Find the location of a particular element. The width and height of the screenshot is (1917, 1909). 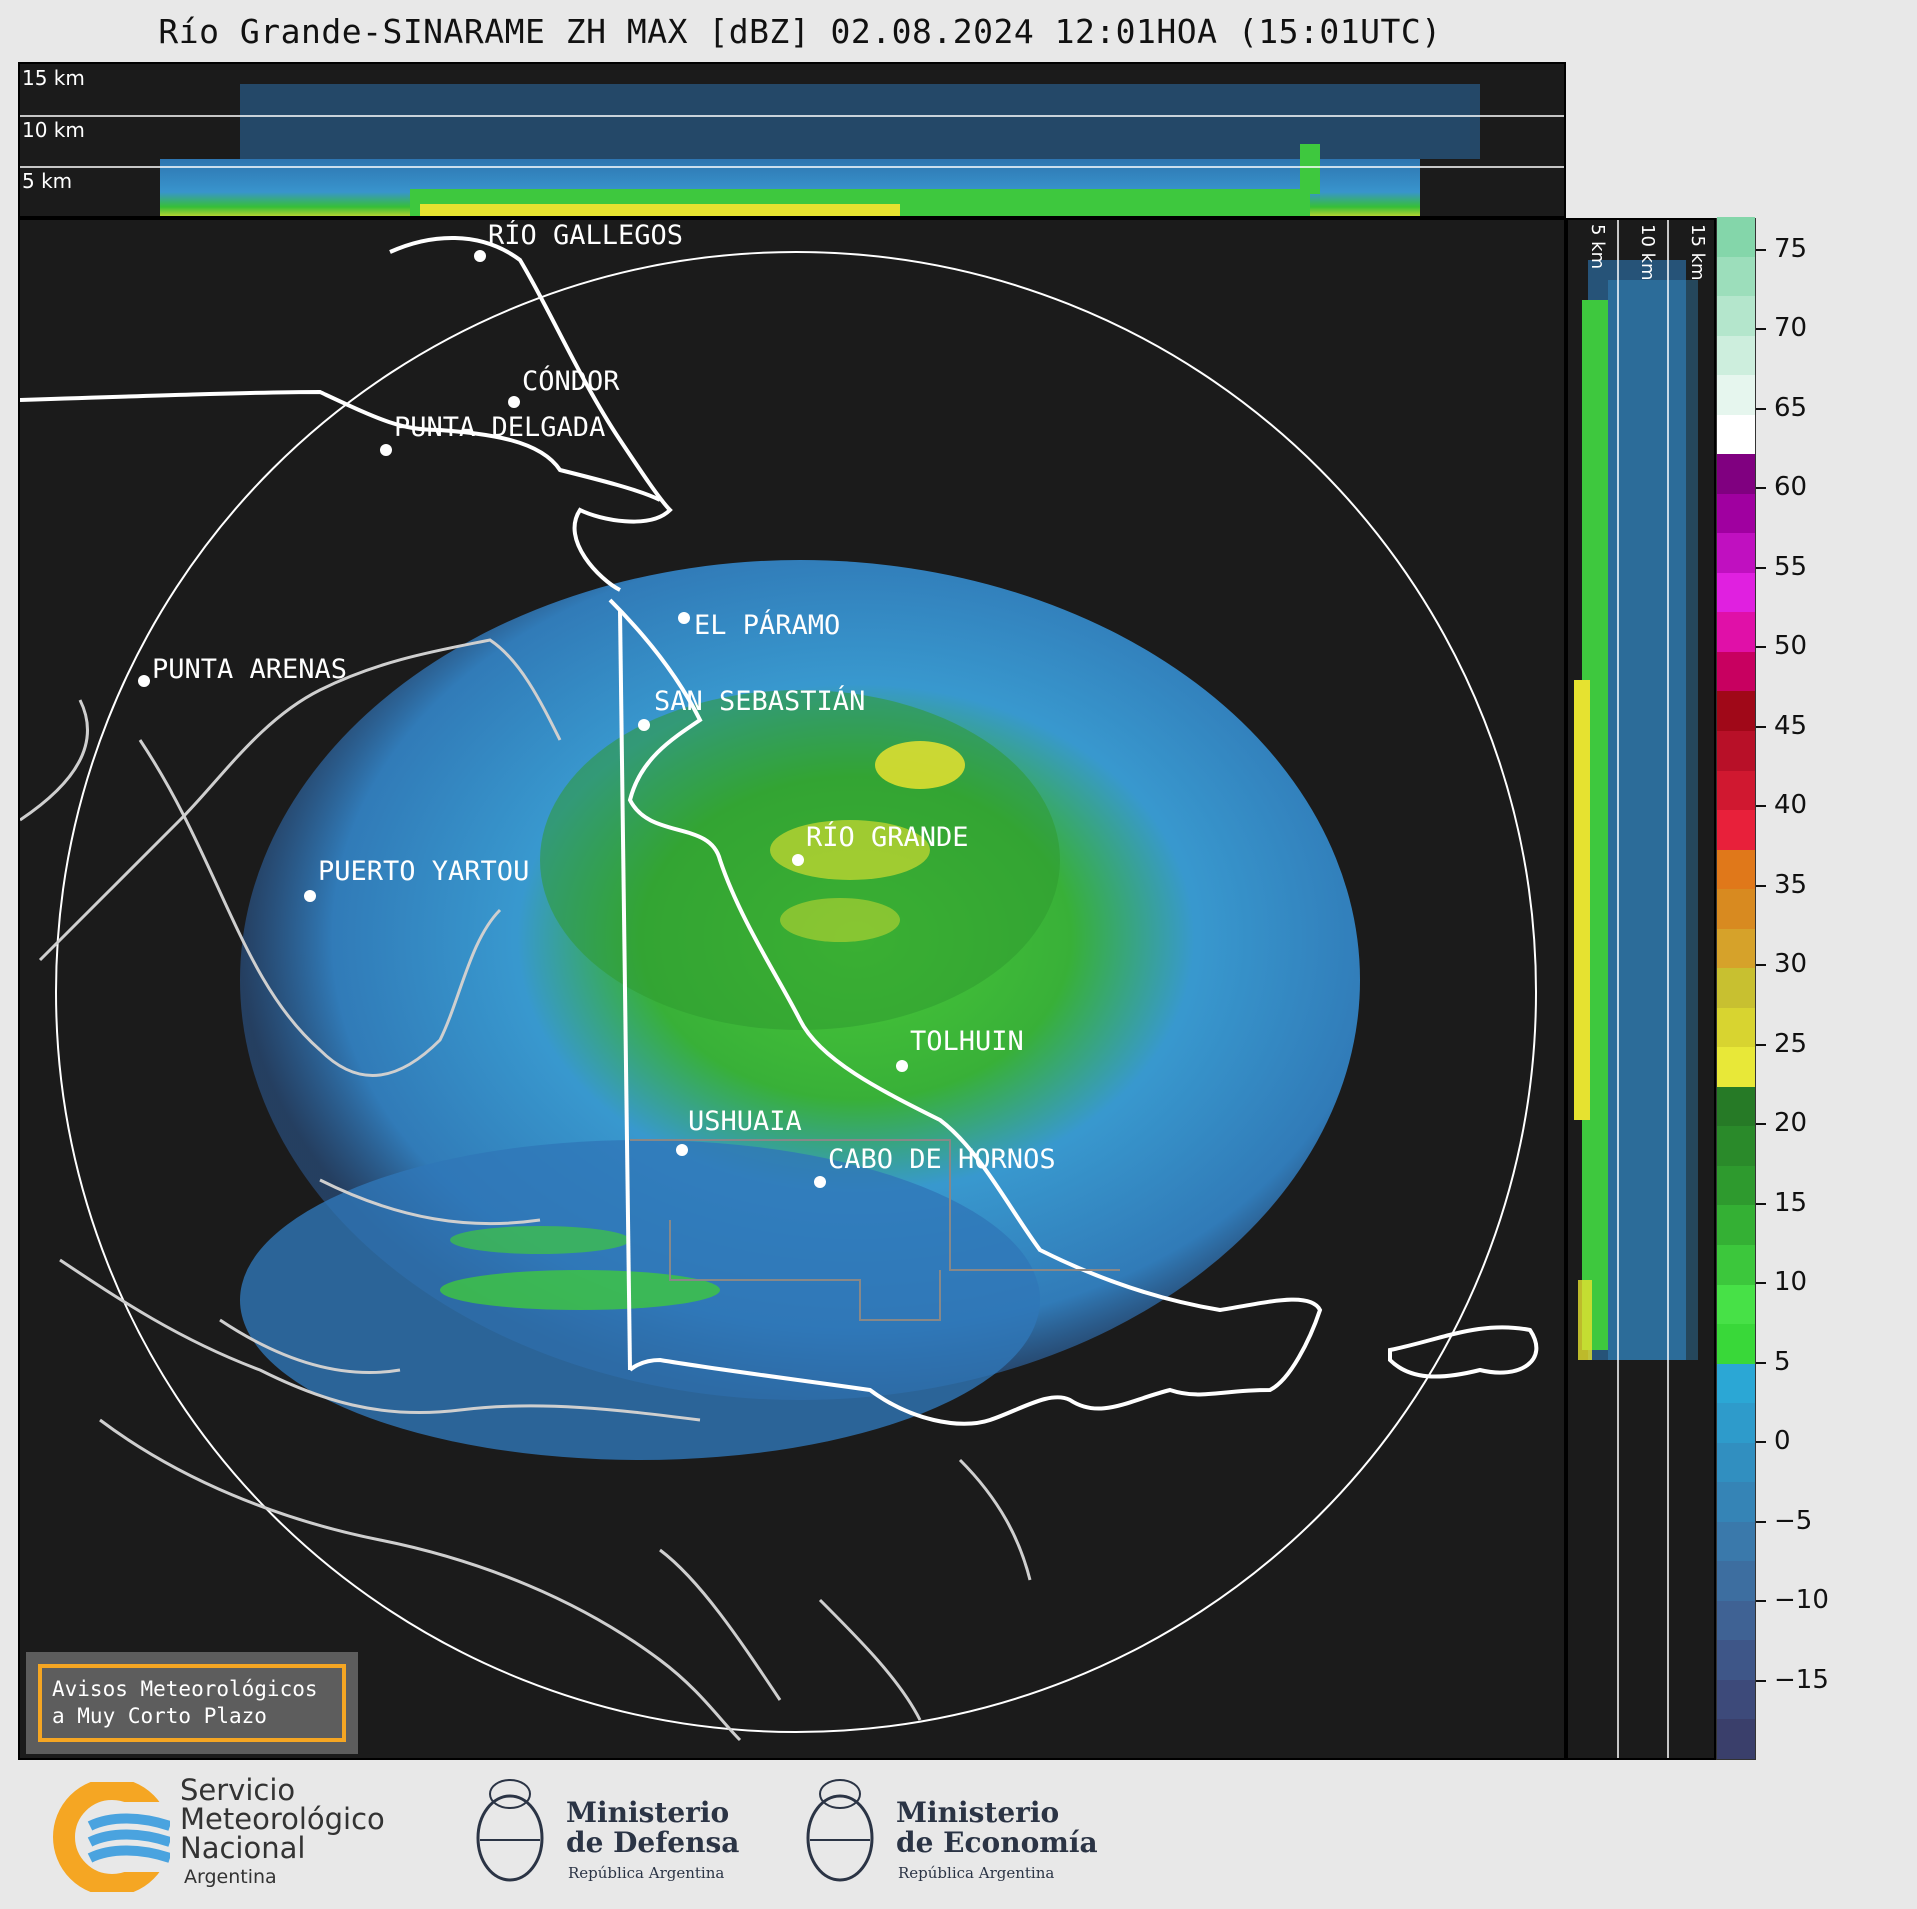

colorbar-tick-label: 25 is located at coordinates (1791, 1043).